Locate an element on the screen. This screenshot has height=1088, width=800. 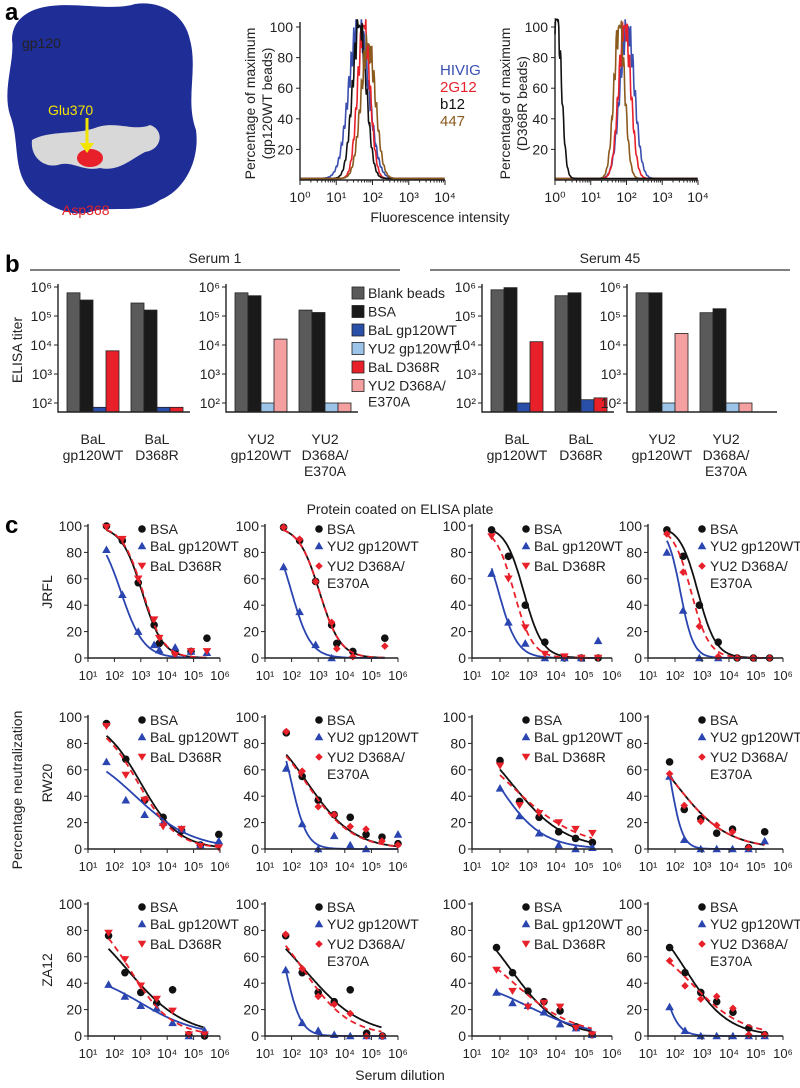
legend-label: BaL gp120WT is located at coordinates (194, 737).